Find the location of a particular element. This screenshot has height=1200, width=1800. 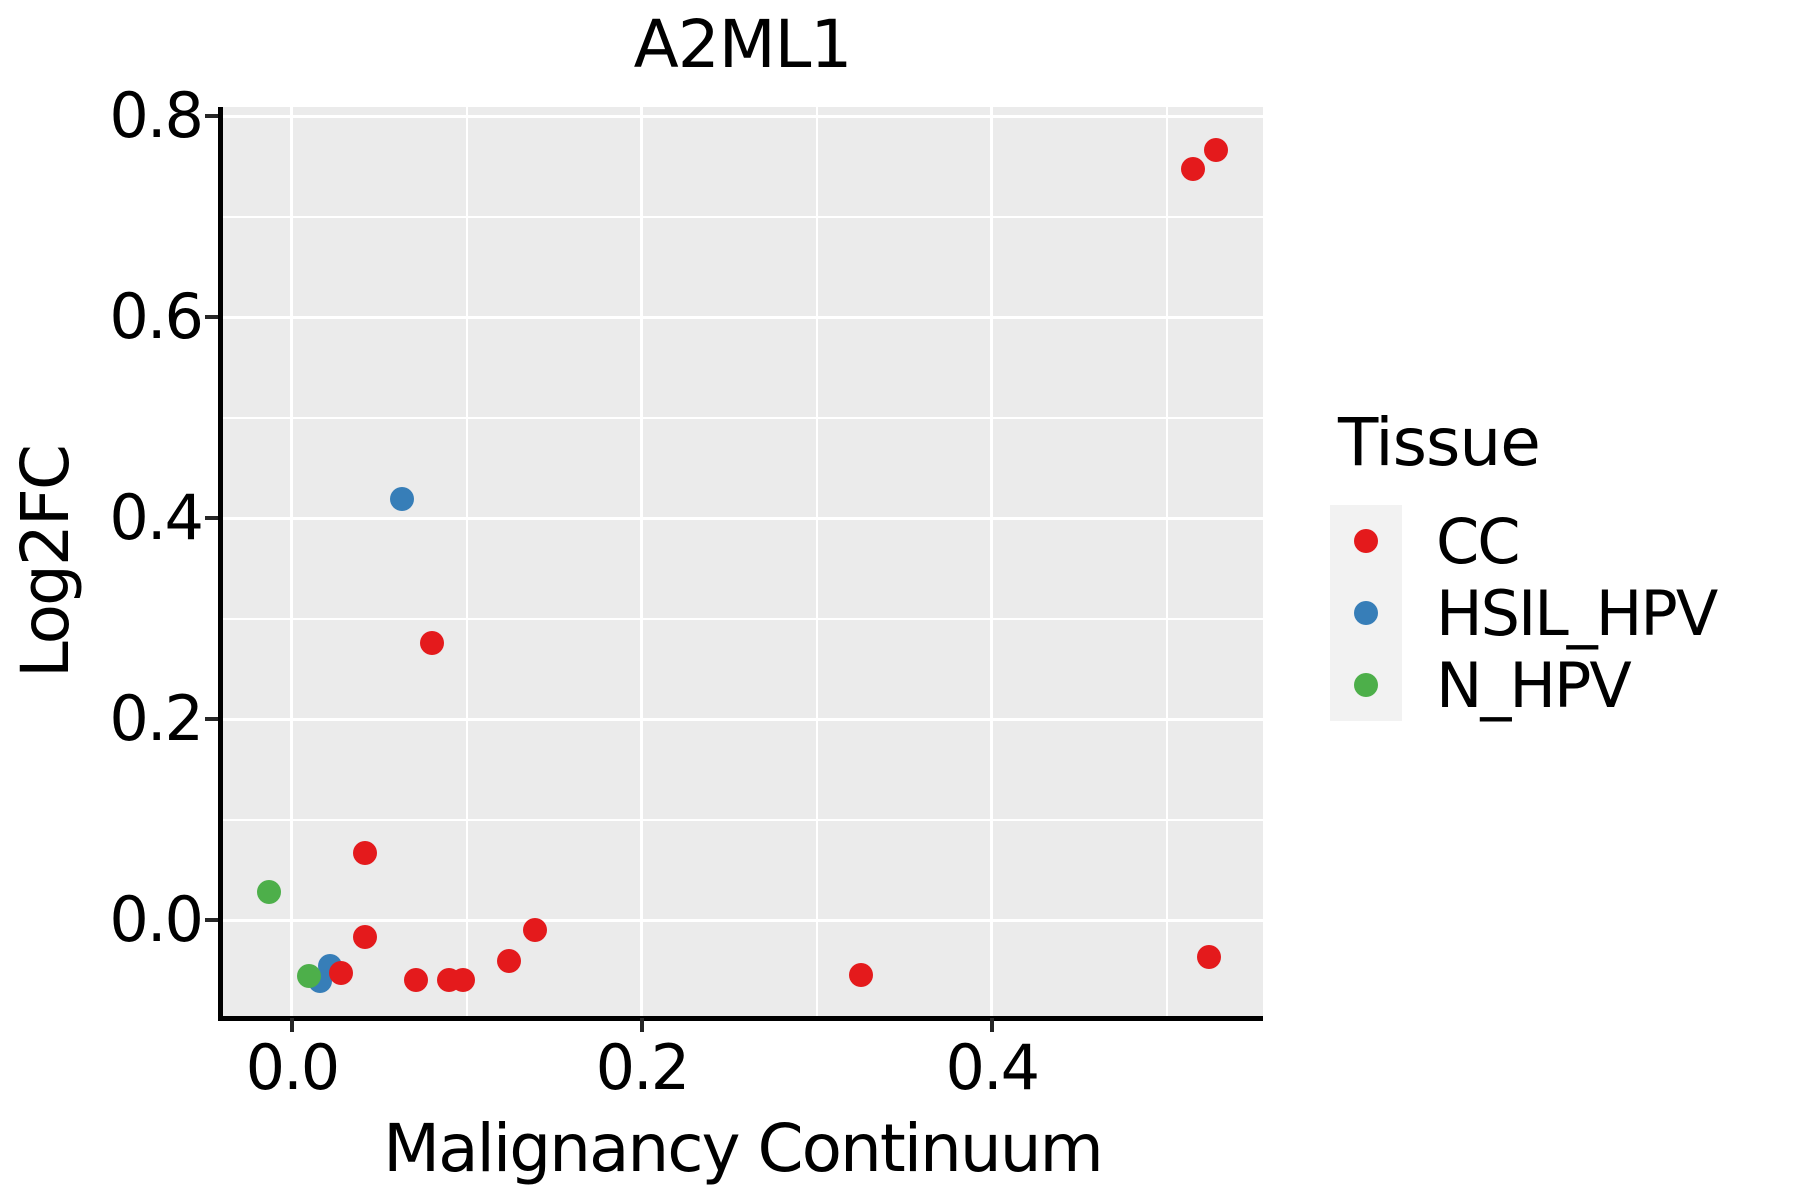

y-tick-label: 0.8 is located at coordinates (156, 116).